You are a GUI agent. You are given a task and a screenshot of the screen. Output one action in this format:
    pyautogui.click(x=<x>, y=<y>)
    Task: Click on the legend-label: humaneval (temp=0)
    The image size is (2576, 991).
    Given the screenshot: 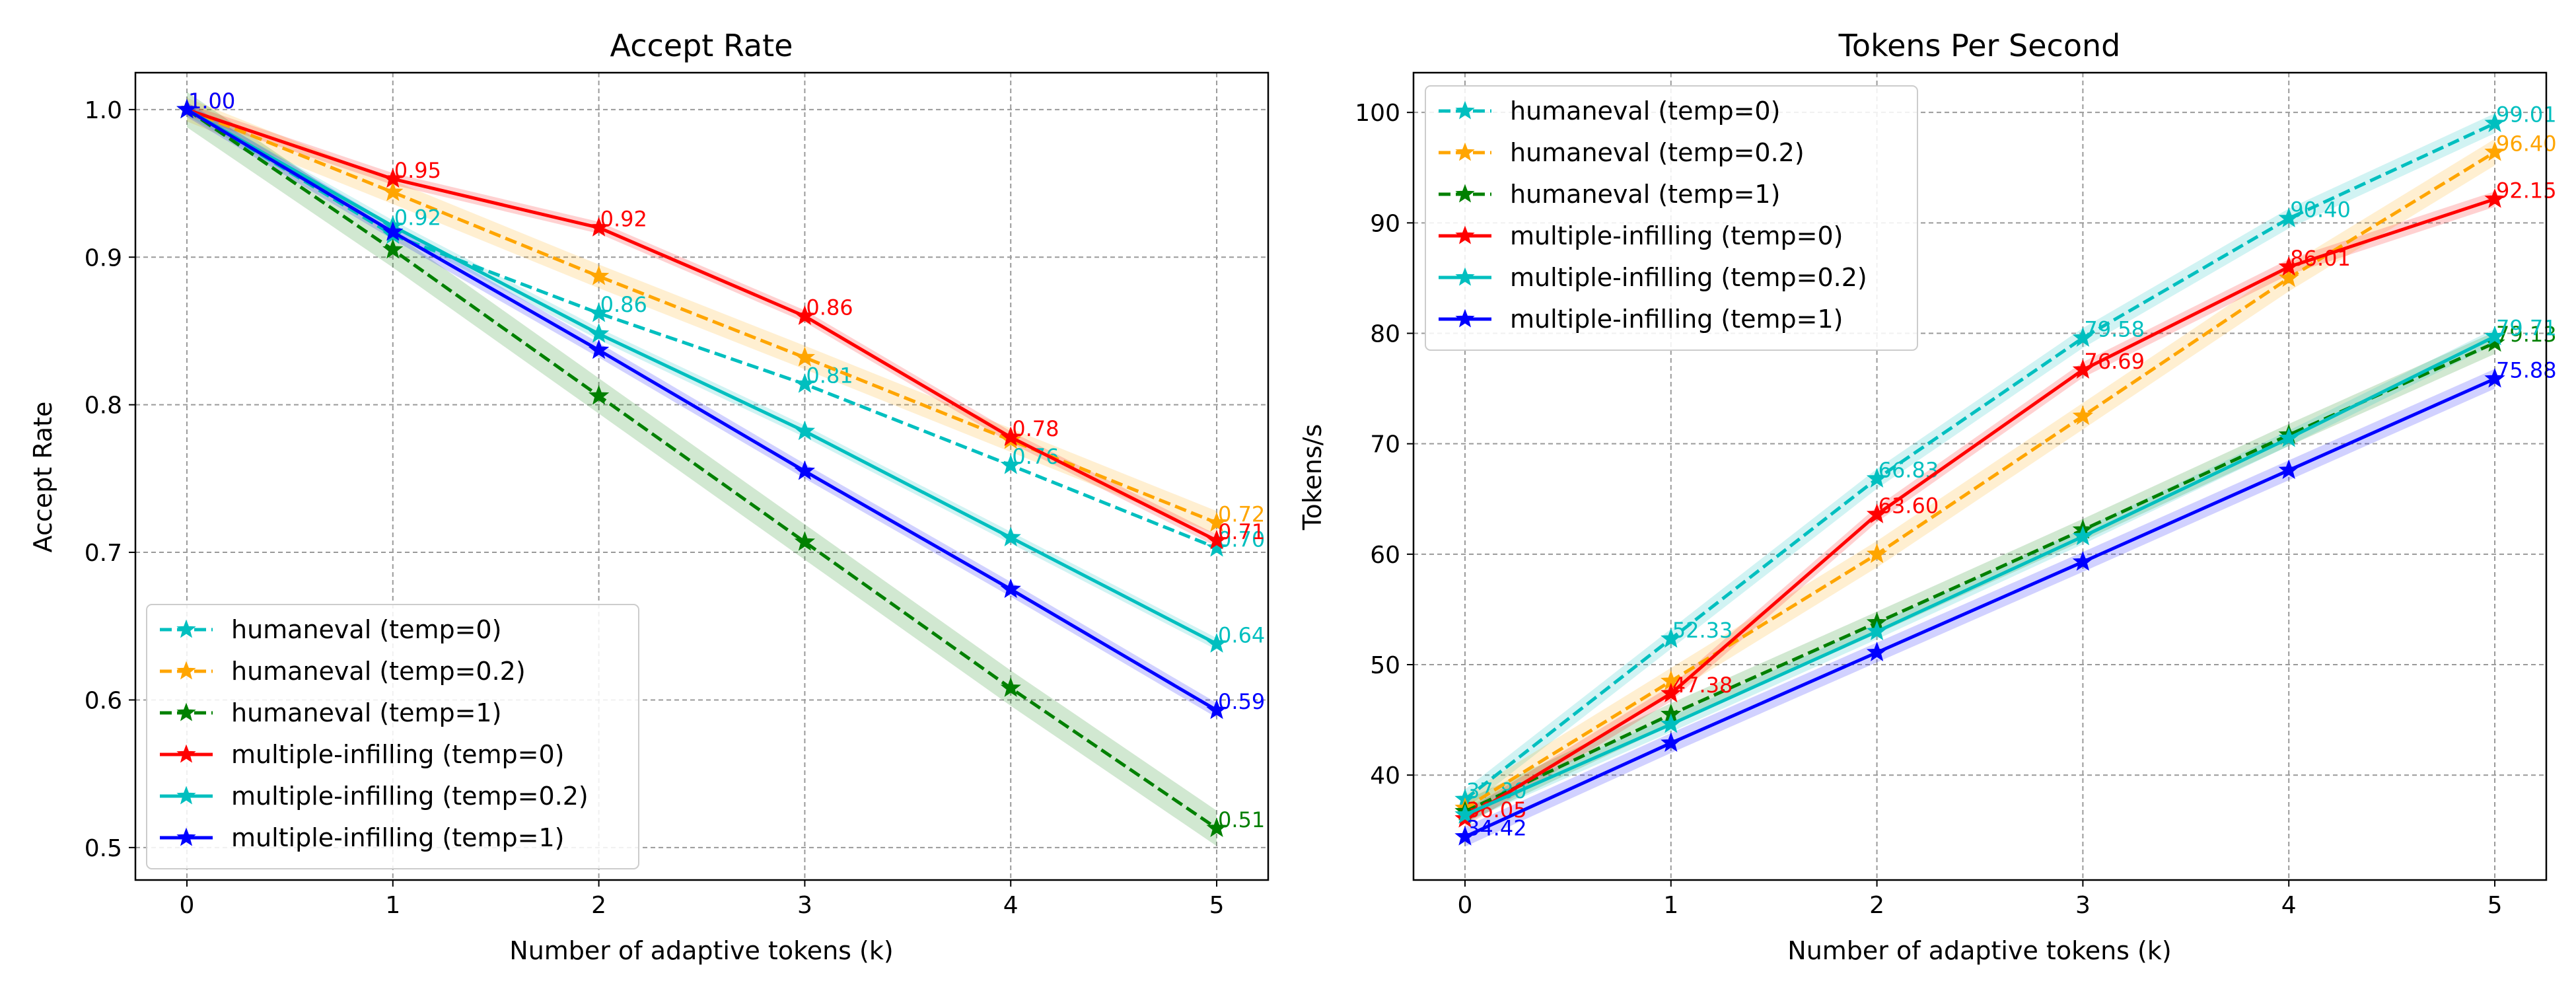 What is the action you would take?
    pyautogui.click(x=1645, y=111)
    